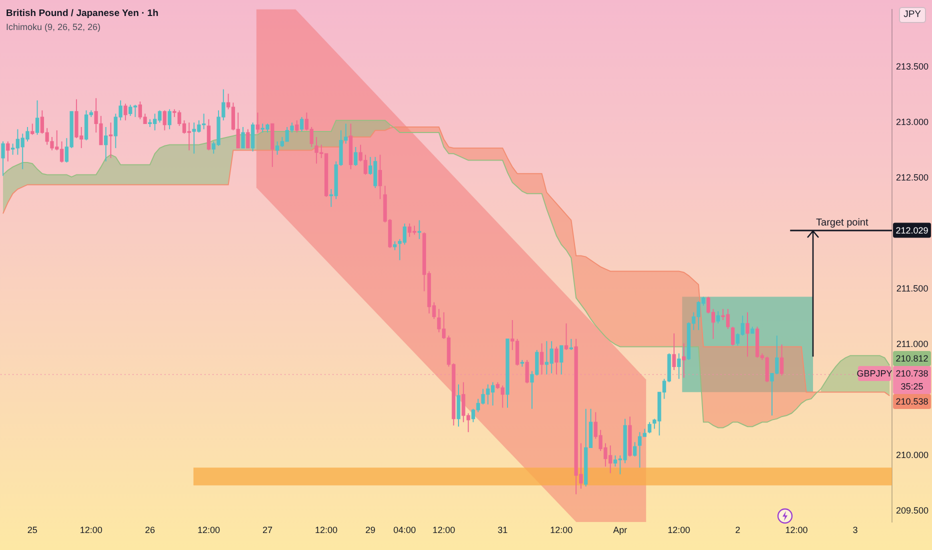 This screenshot has height=550, width=932. What do you see at coordinates (912, 455) in the screenshot?
I see `y-tick-label: 210.000` at bounding box center [912, 455].